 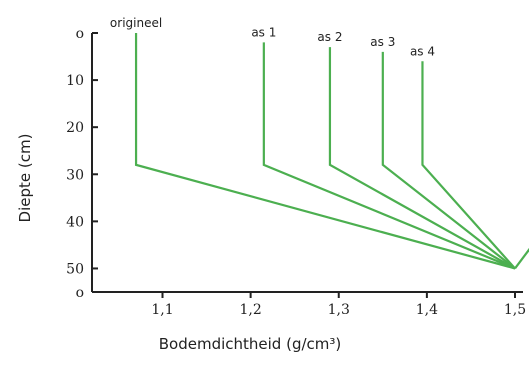 I want to click on series-label: as 4, so click(x=422, y=51).